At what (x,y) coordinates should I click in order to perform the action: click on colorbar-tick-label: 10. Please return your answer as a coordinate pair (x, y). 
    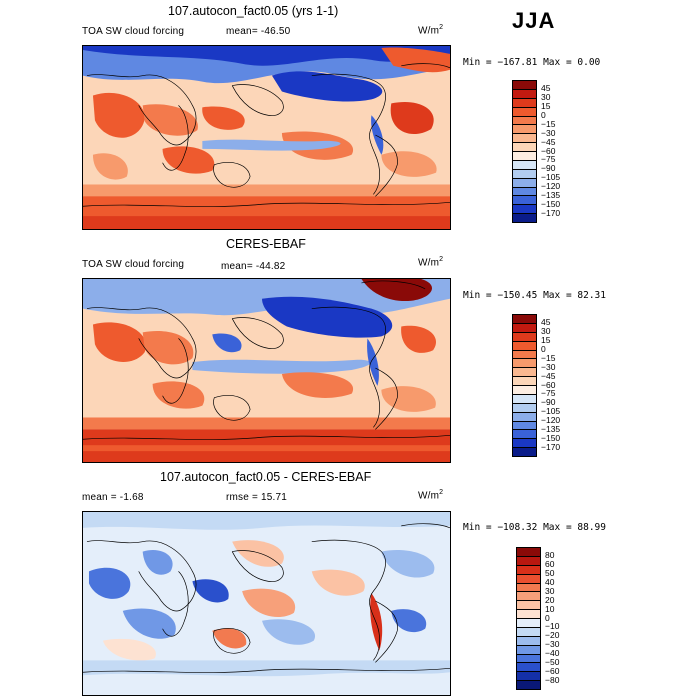
    Looking at the image, I should click on (550, 608).